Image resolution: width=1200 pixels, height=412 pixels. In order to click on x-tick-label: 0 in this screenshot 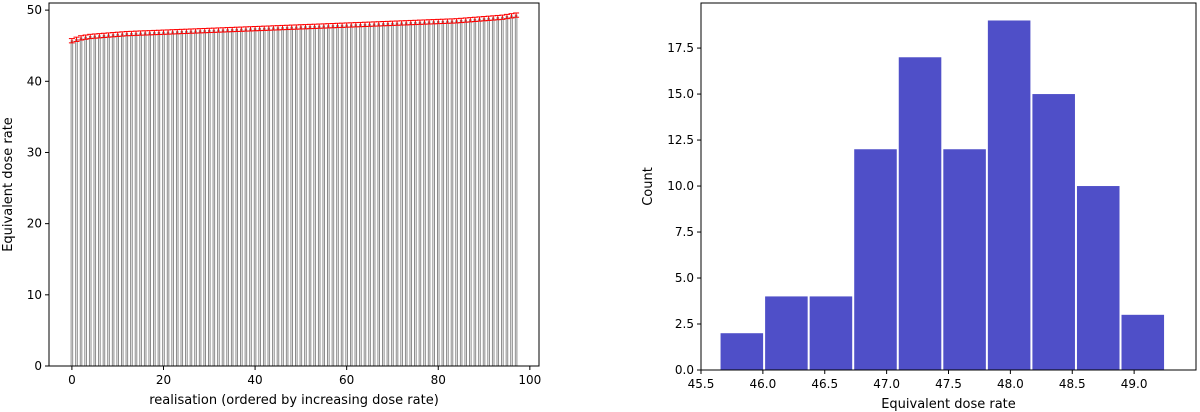, I will do `click(72, 380)`.